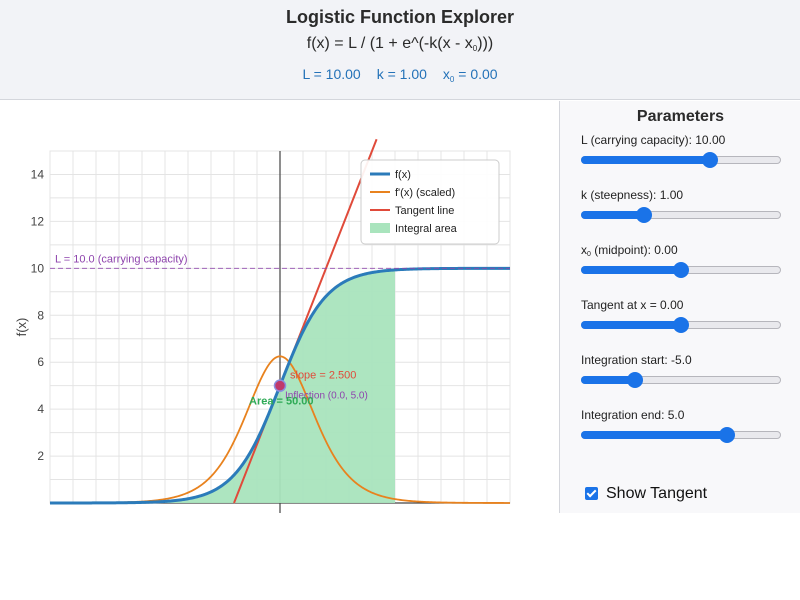 This screenshot has width=800, height=600. What do you see at coordinates (657, 493) in the screenshot?
I see `show-tangent-label: Show Tangent` at bounding box center [657, 493].